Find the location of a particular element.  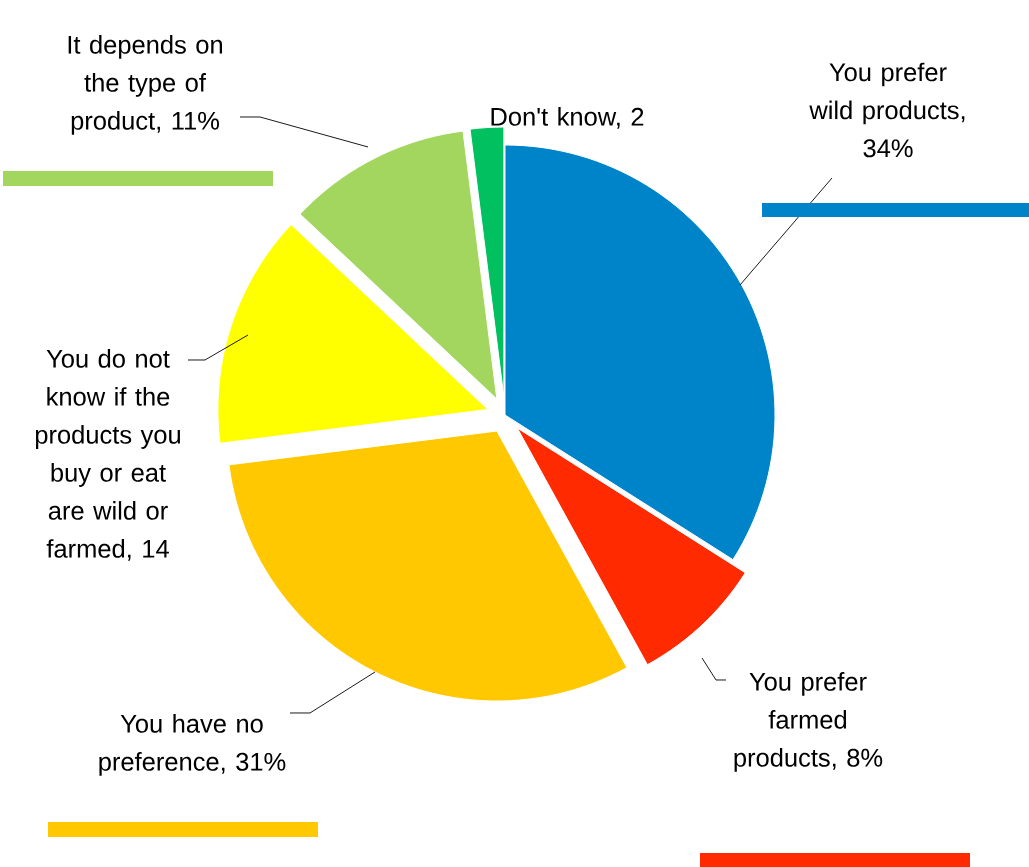

slice-label: You prefer farmed products, 8% is located at coordinates (808, 722).